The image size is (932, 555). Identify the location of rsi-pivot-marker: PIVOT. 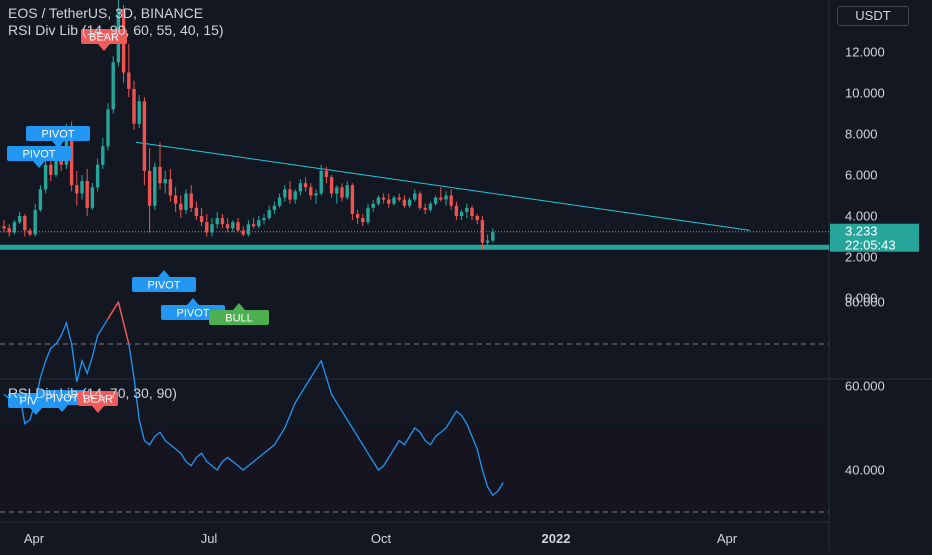
(62, 401).